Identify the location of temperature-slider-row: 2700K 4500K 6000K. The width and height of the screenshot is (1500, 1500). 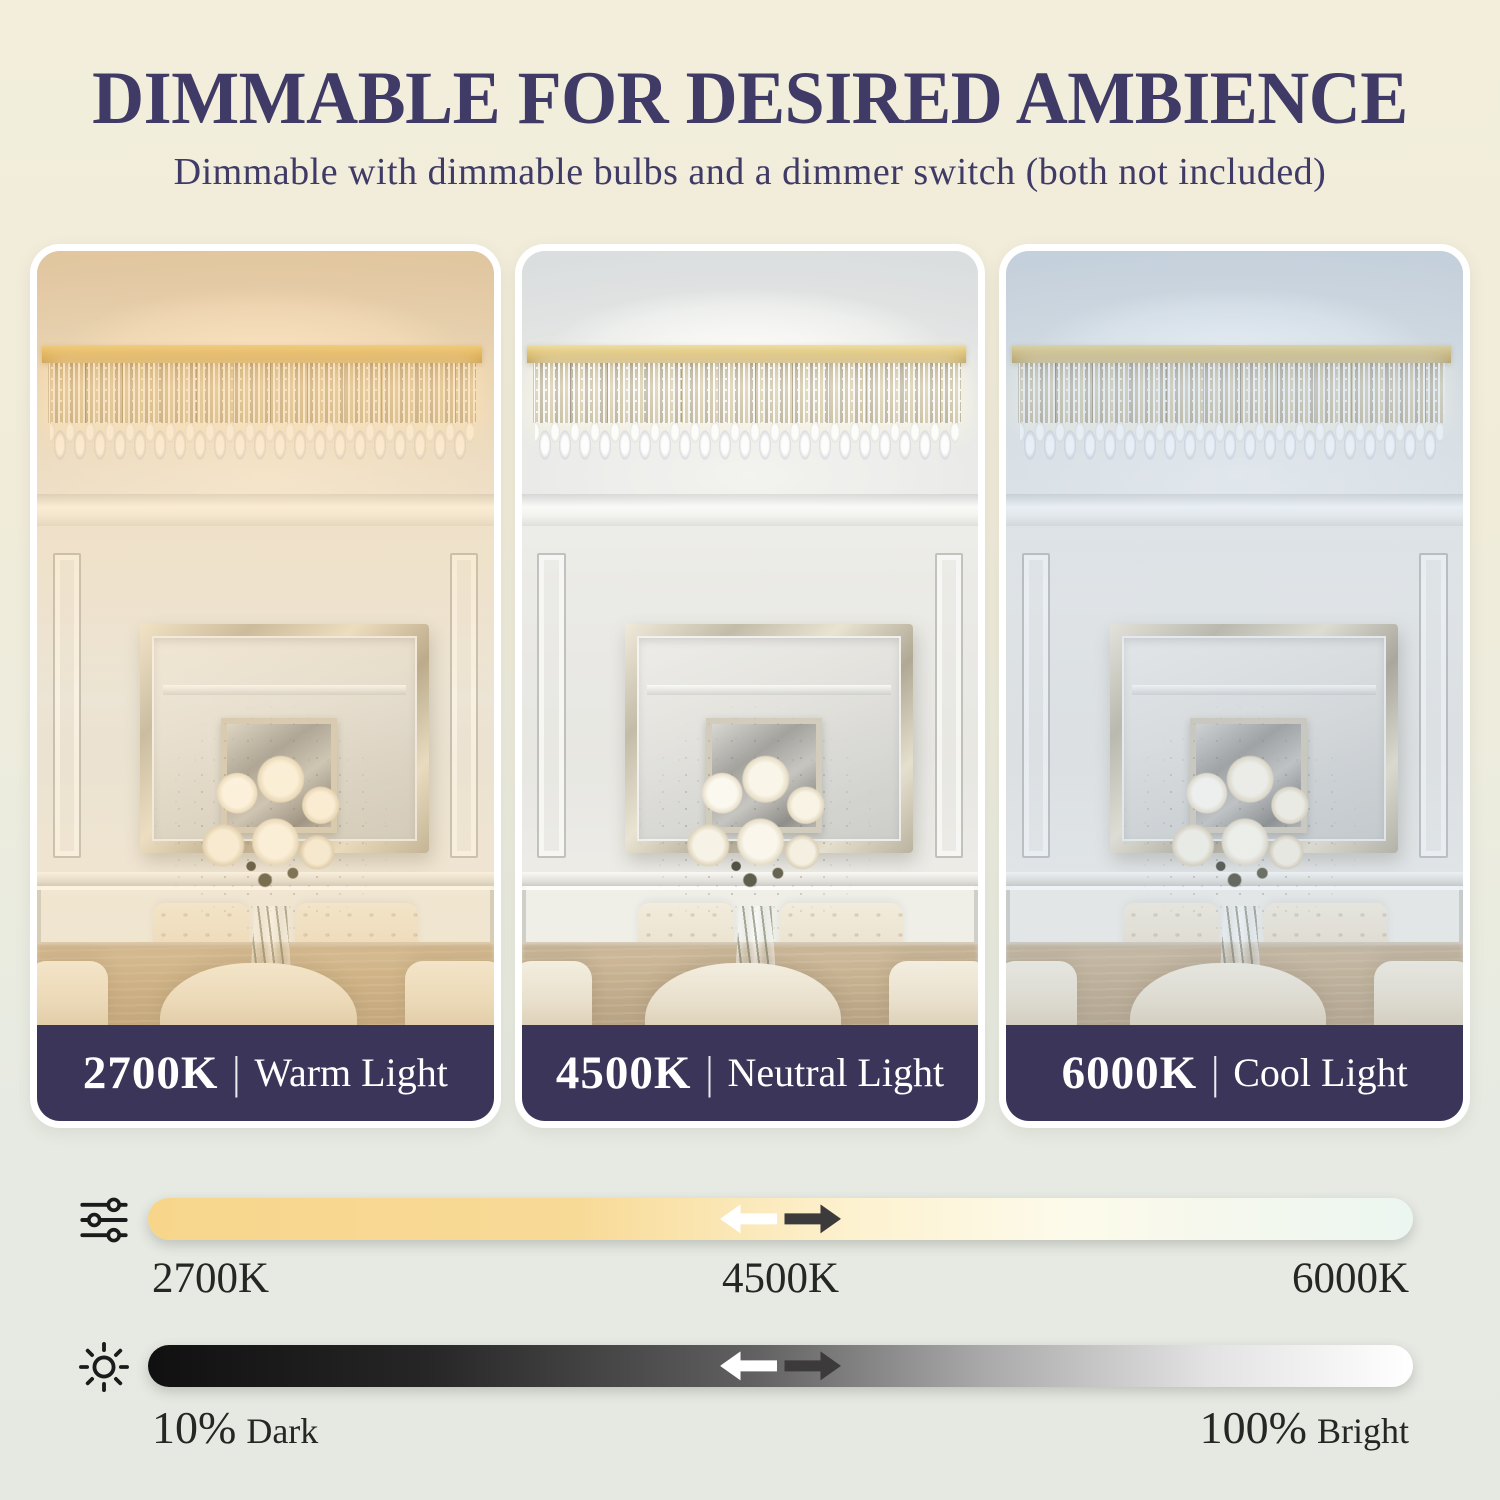
(736, 1250).